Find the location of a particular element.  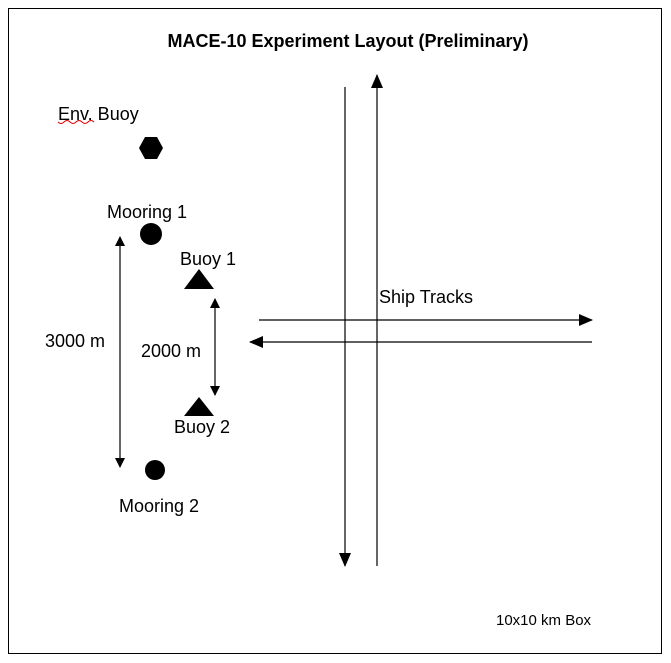

buoy-2-label: Buoy 2 is located at coordinates (202, 427).